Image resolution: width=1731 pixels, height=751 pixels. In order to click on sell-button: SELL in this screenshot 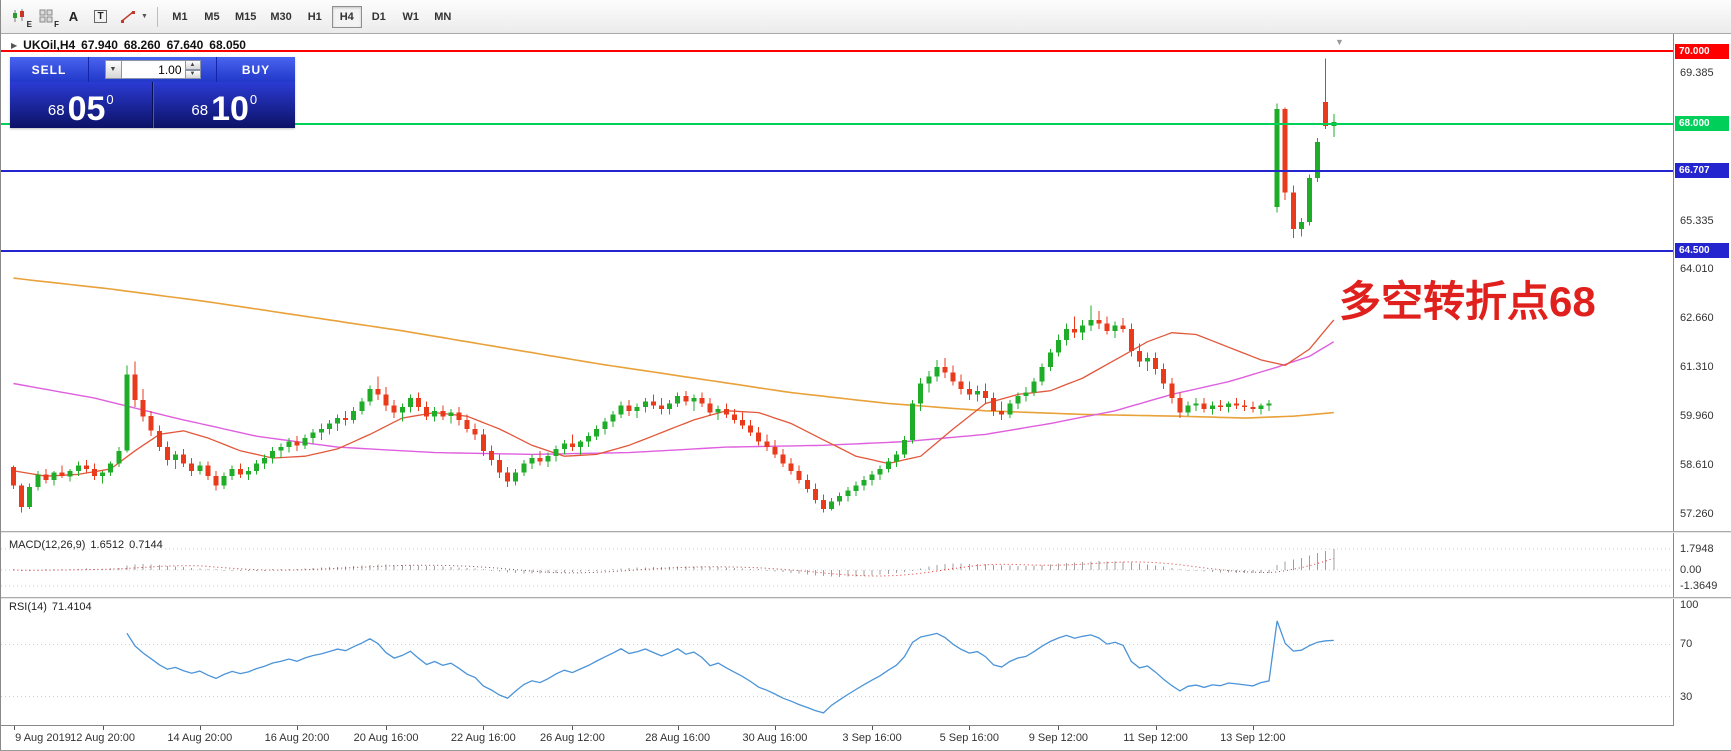, I will do `click(49, 69)`.